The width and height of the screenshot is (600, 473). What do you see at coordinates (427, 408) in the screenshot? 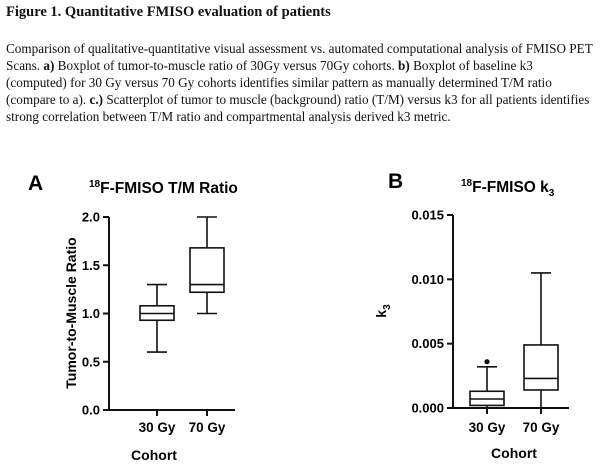
I see `y-tick-label: 0.000` at bounding box center [427, 408].